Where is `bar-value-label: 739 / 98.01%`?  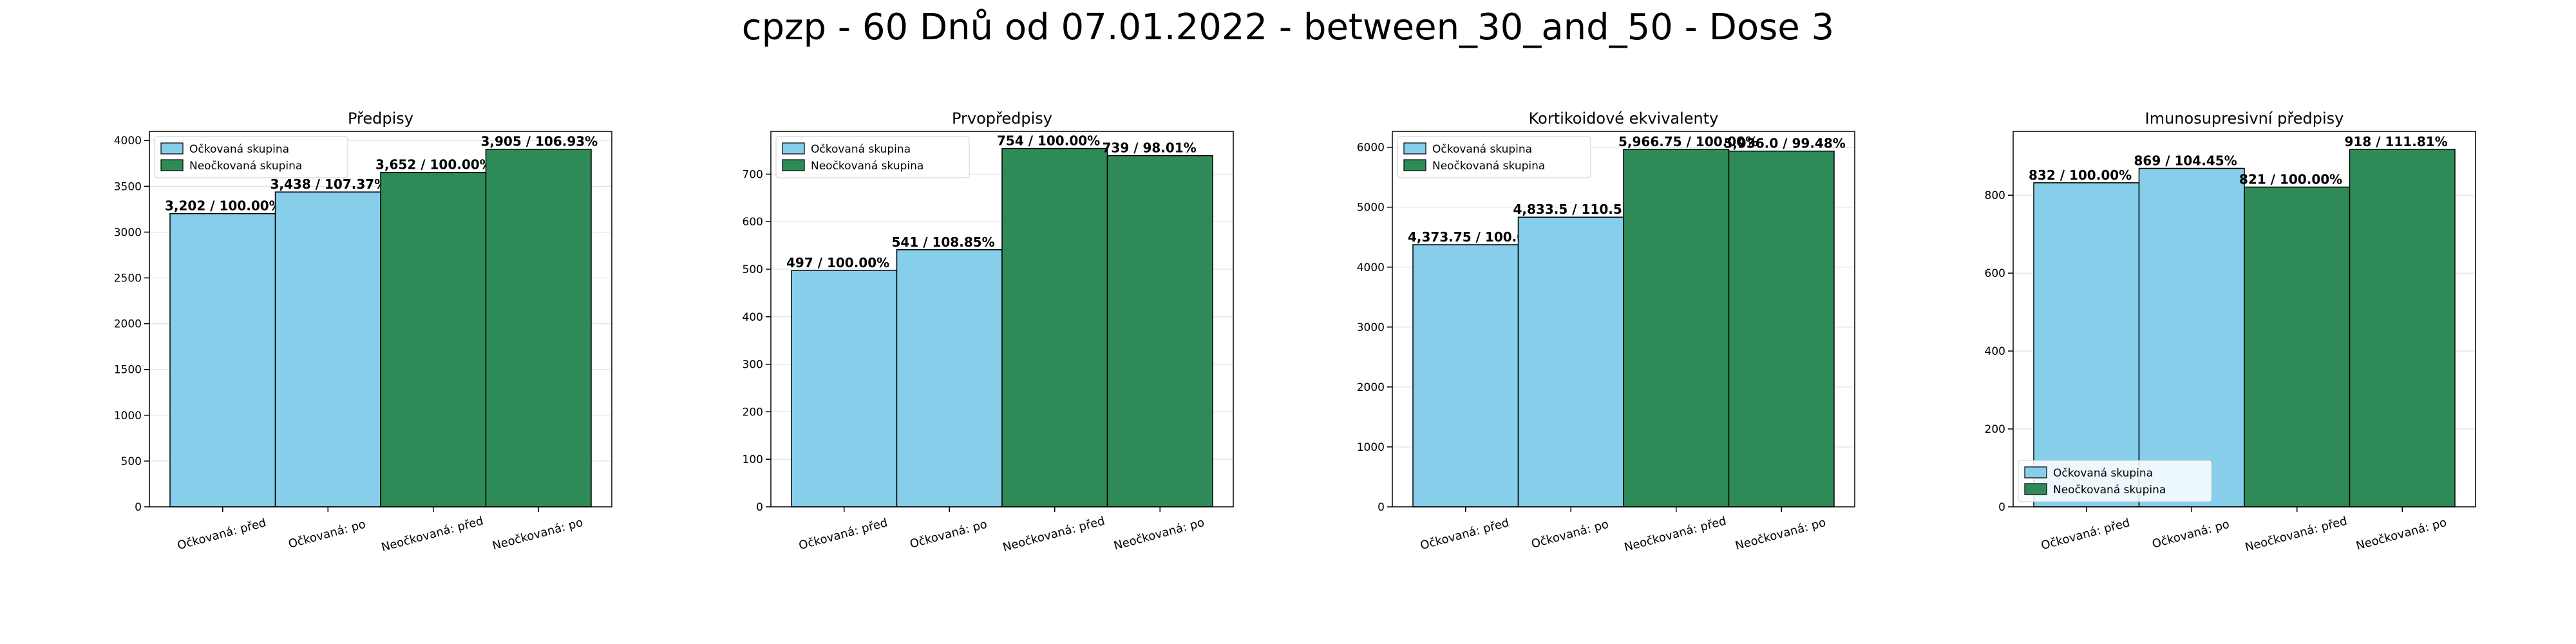 bar-value-label: 739 / 98.01% is located at coordinates (1150, 148).